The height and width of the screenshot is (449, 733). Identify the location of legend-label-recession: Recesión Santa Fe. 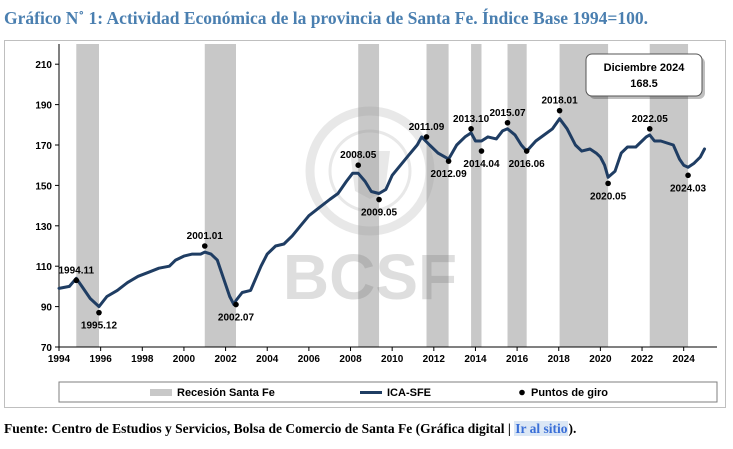
(226, 393).